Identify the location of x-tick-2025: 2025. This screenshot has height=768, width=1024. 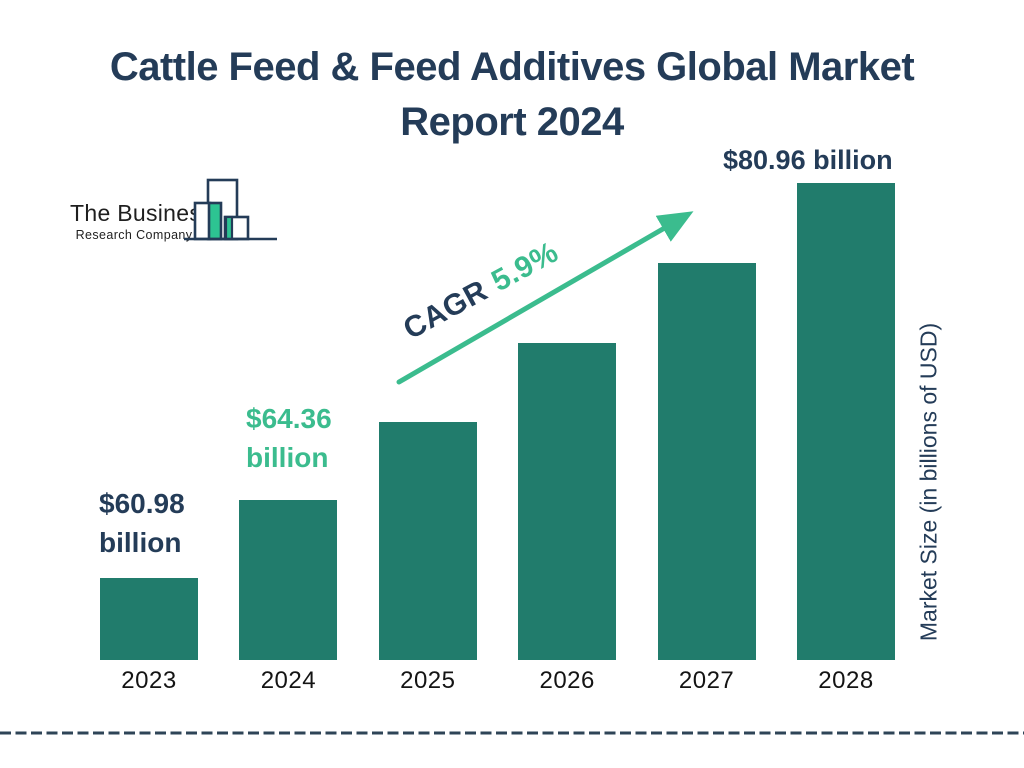
(428, 680).